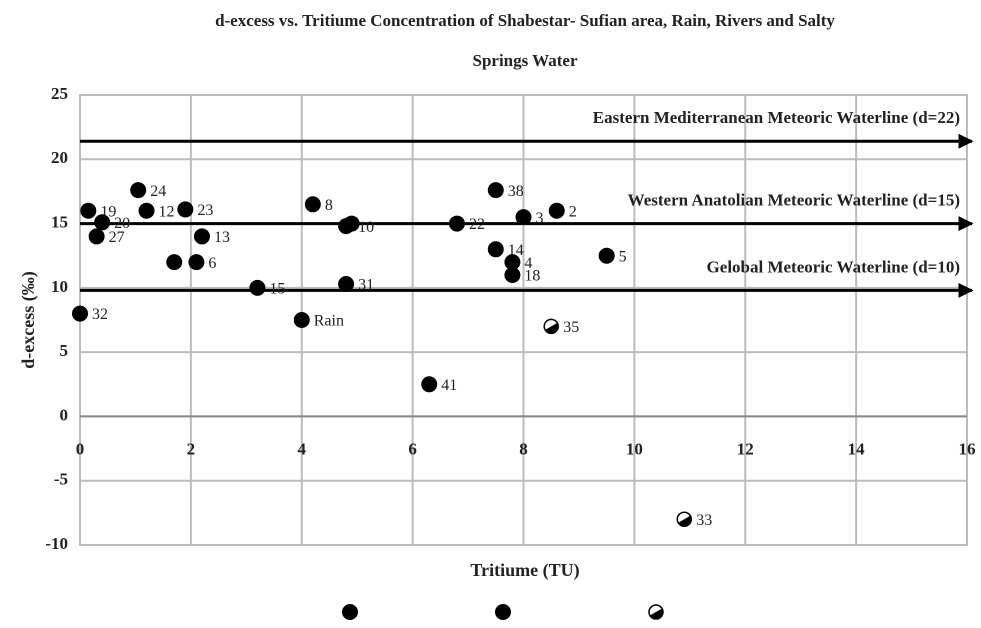  What do you see at coordinates (477, 224) in the screenshot?
I see `point-label: 22` at bounding box center [477, 224].